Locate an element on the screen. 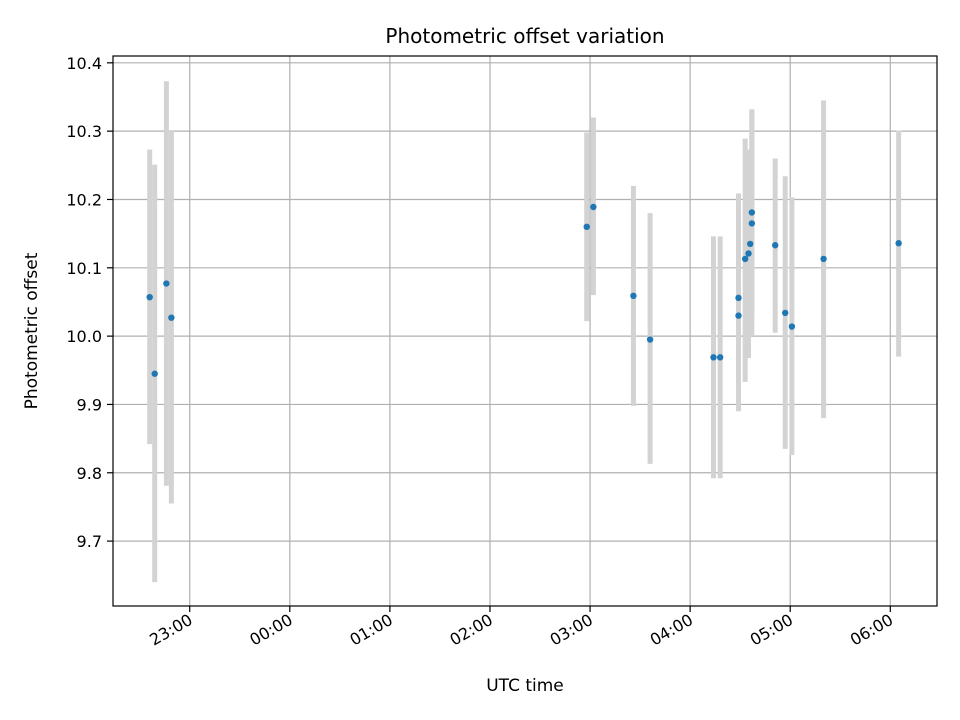 This screenshot has width=960, height=720. y-tick-label: 10.1 is located at coordinates (84, 268).